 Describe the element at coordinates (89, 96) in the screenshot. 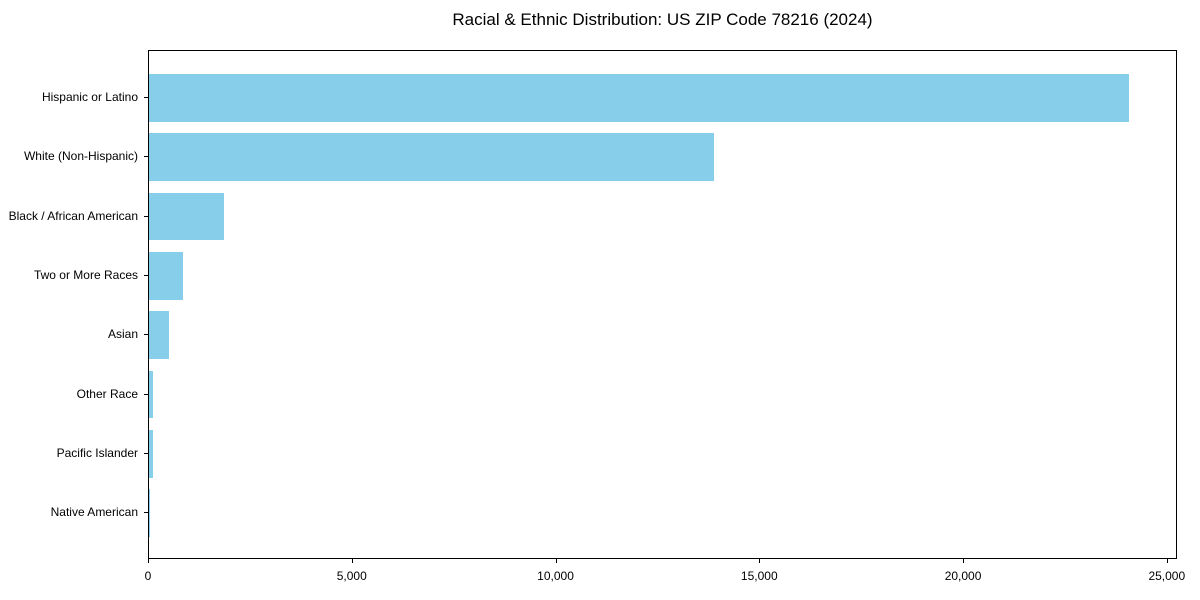

I see `y-tick-label: Hispanic or Latino` at that location.